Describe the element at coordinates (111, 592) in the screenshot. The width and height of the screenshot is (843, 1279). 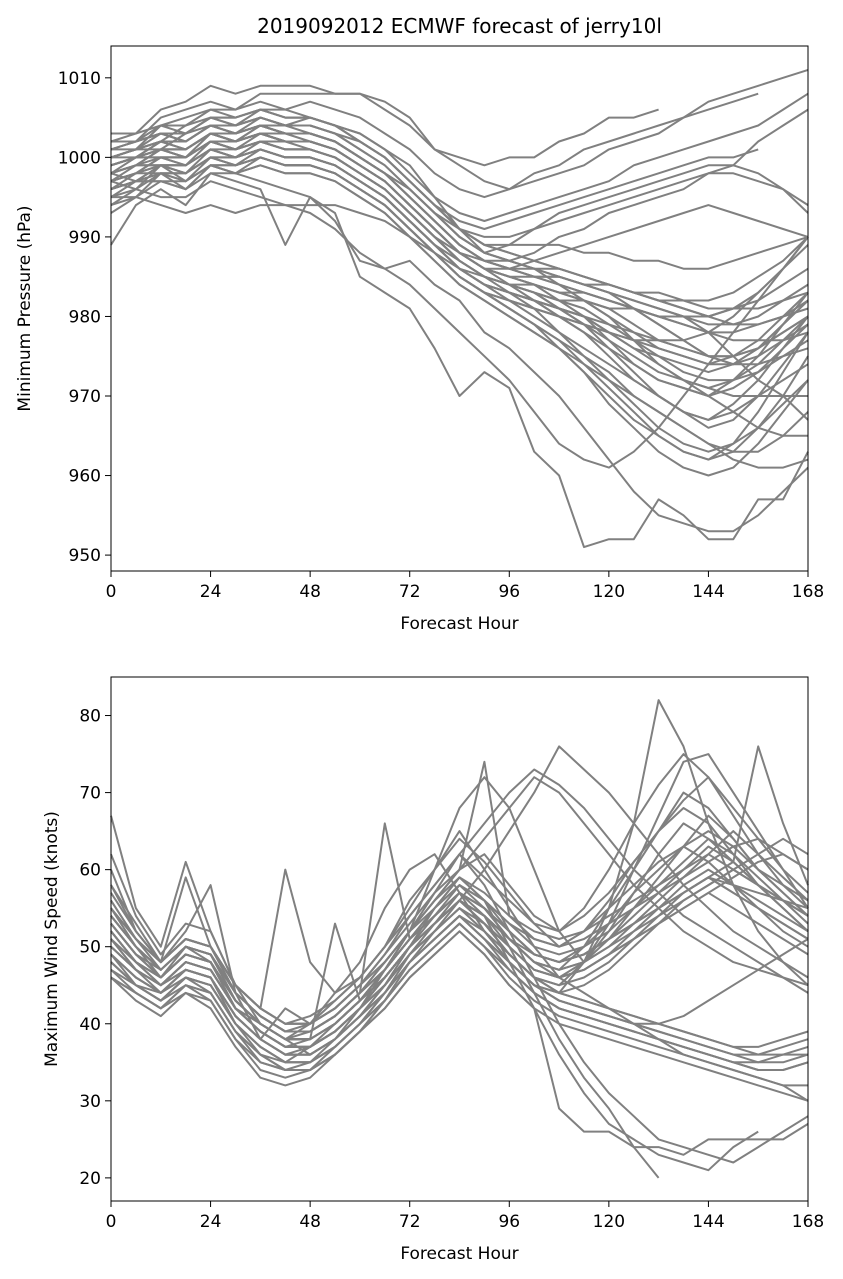
I see `pressure-x-tick-label: 0` at that location.